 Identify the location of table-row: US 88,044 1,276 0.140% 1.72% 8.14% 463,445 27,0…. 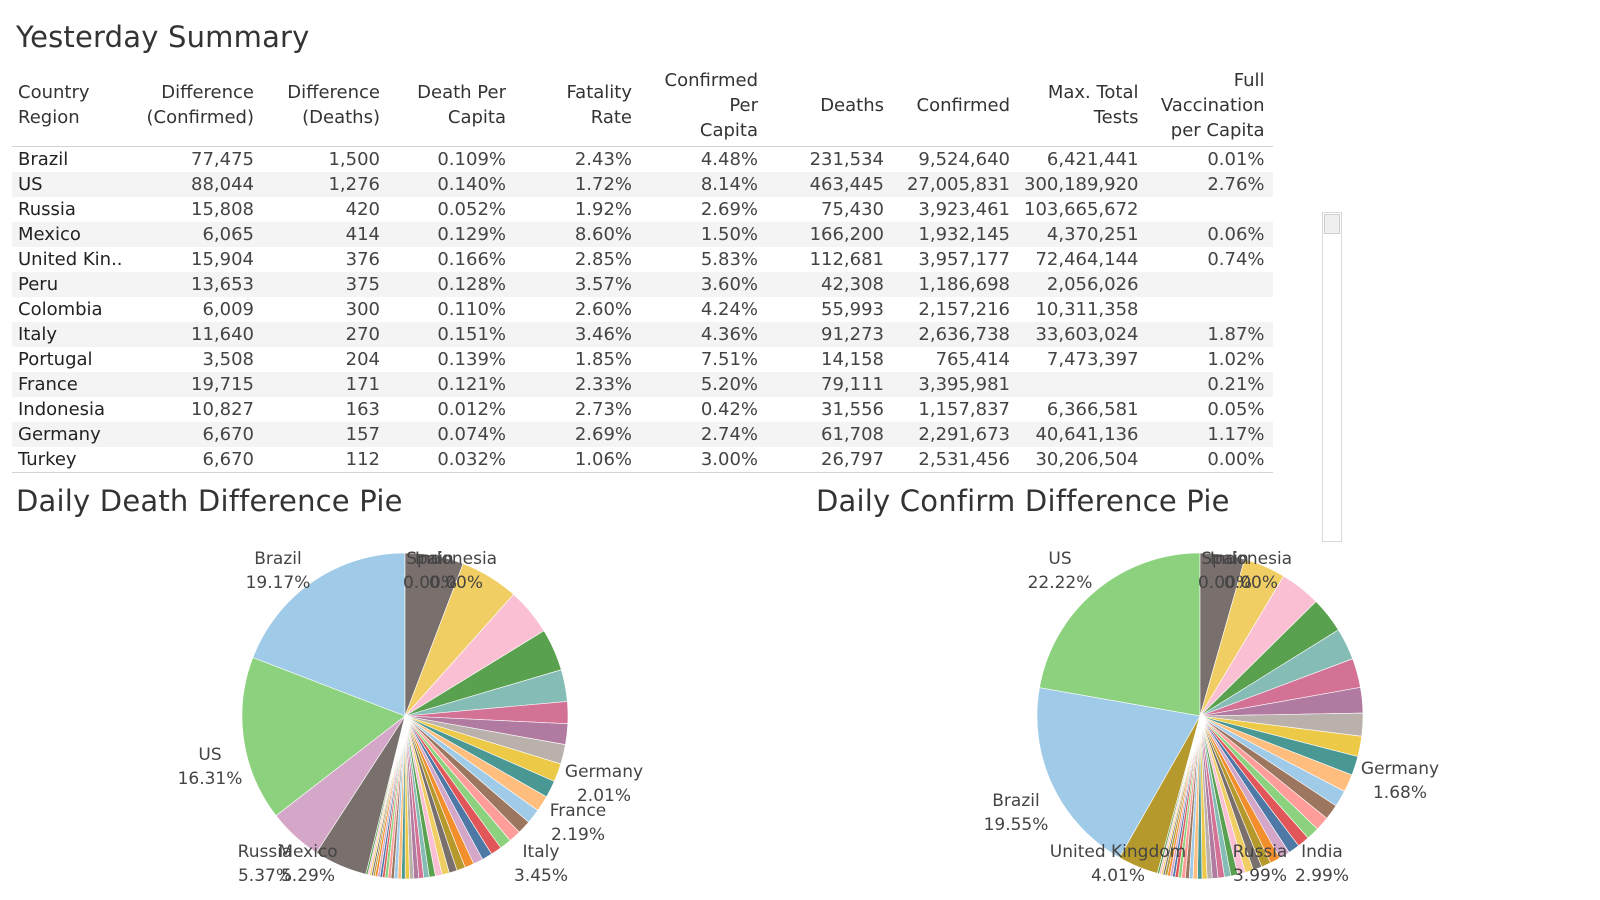
(642, 184).